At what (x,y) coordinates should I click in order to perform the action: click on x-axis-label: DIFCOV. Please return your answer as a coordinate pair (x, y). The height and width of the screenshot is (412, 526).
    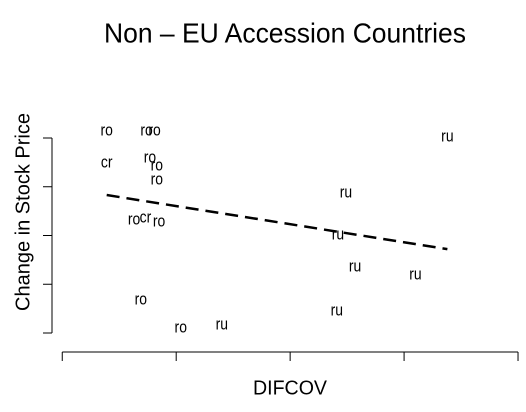
    Looking at the image, I should click on (290, 388).